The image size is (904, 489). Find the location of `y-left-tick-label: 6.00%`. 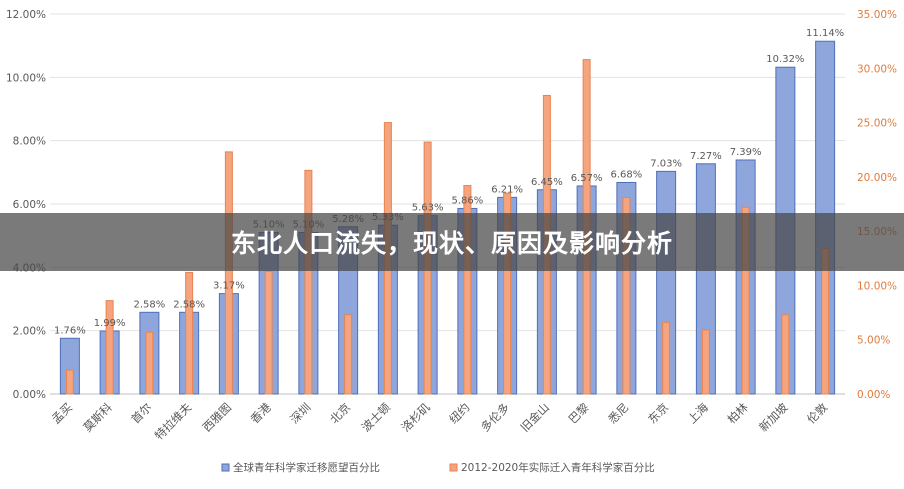

y-left-tick-label: 6.00% is located at coordinates (29, 205).